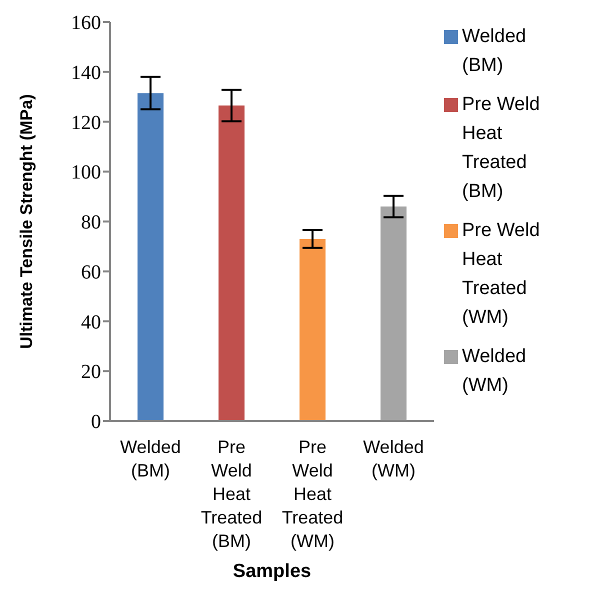  I want to click on legend-label: Pre Weld Heat Treated (BM), so click(501, 148).